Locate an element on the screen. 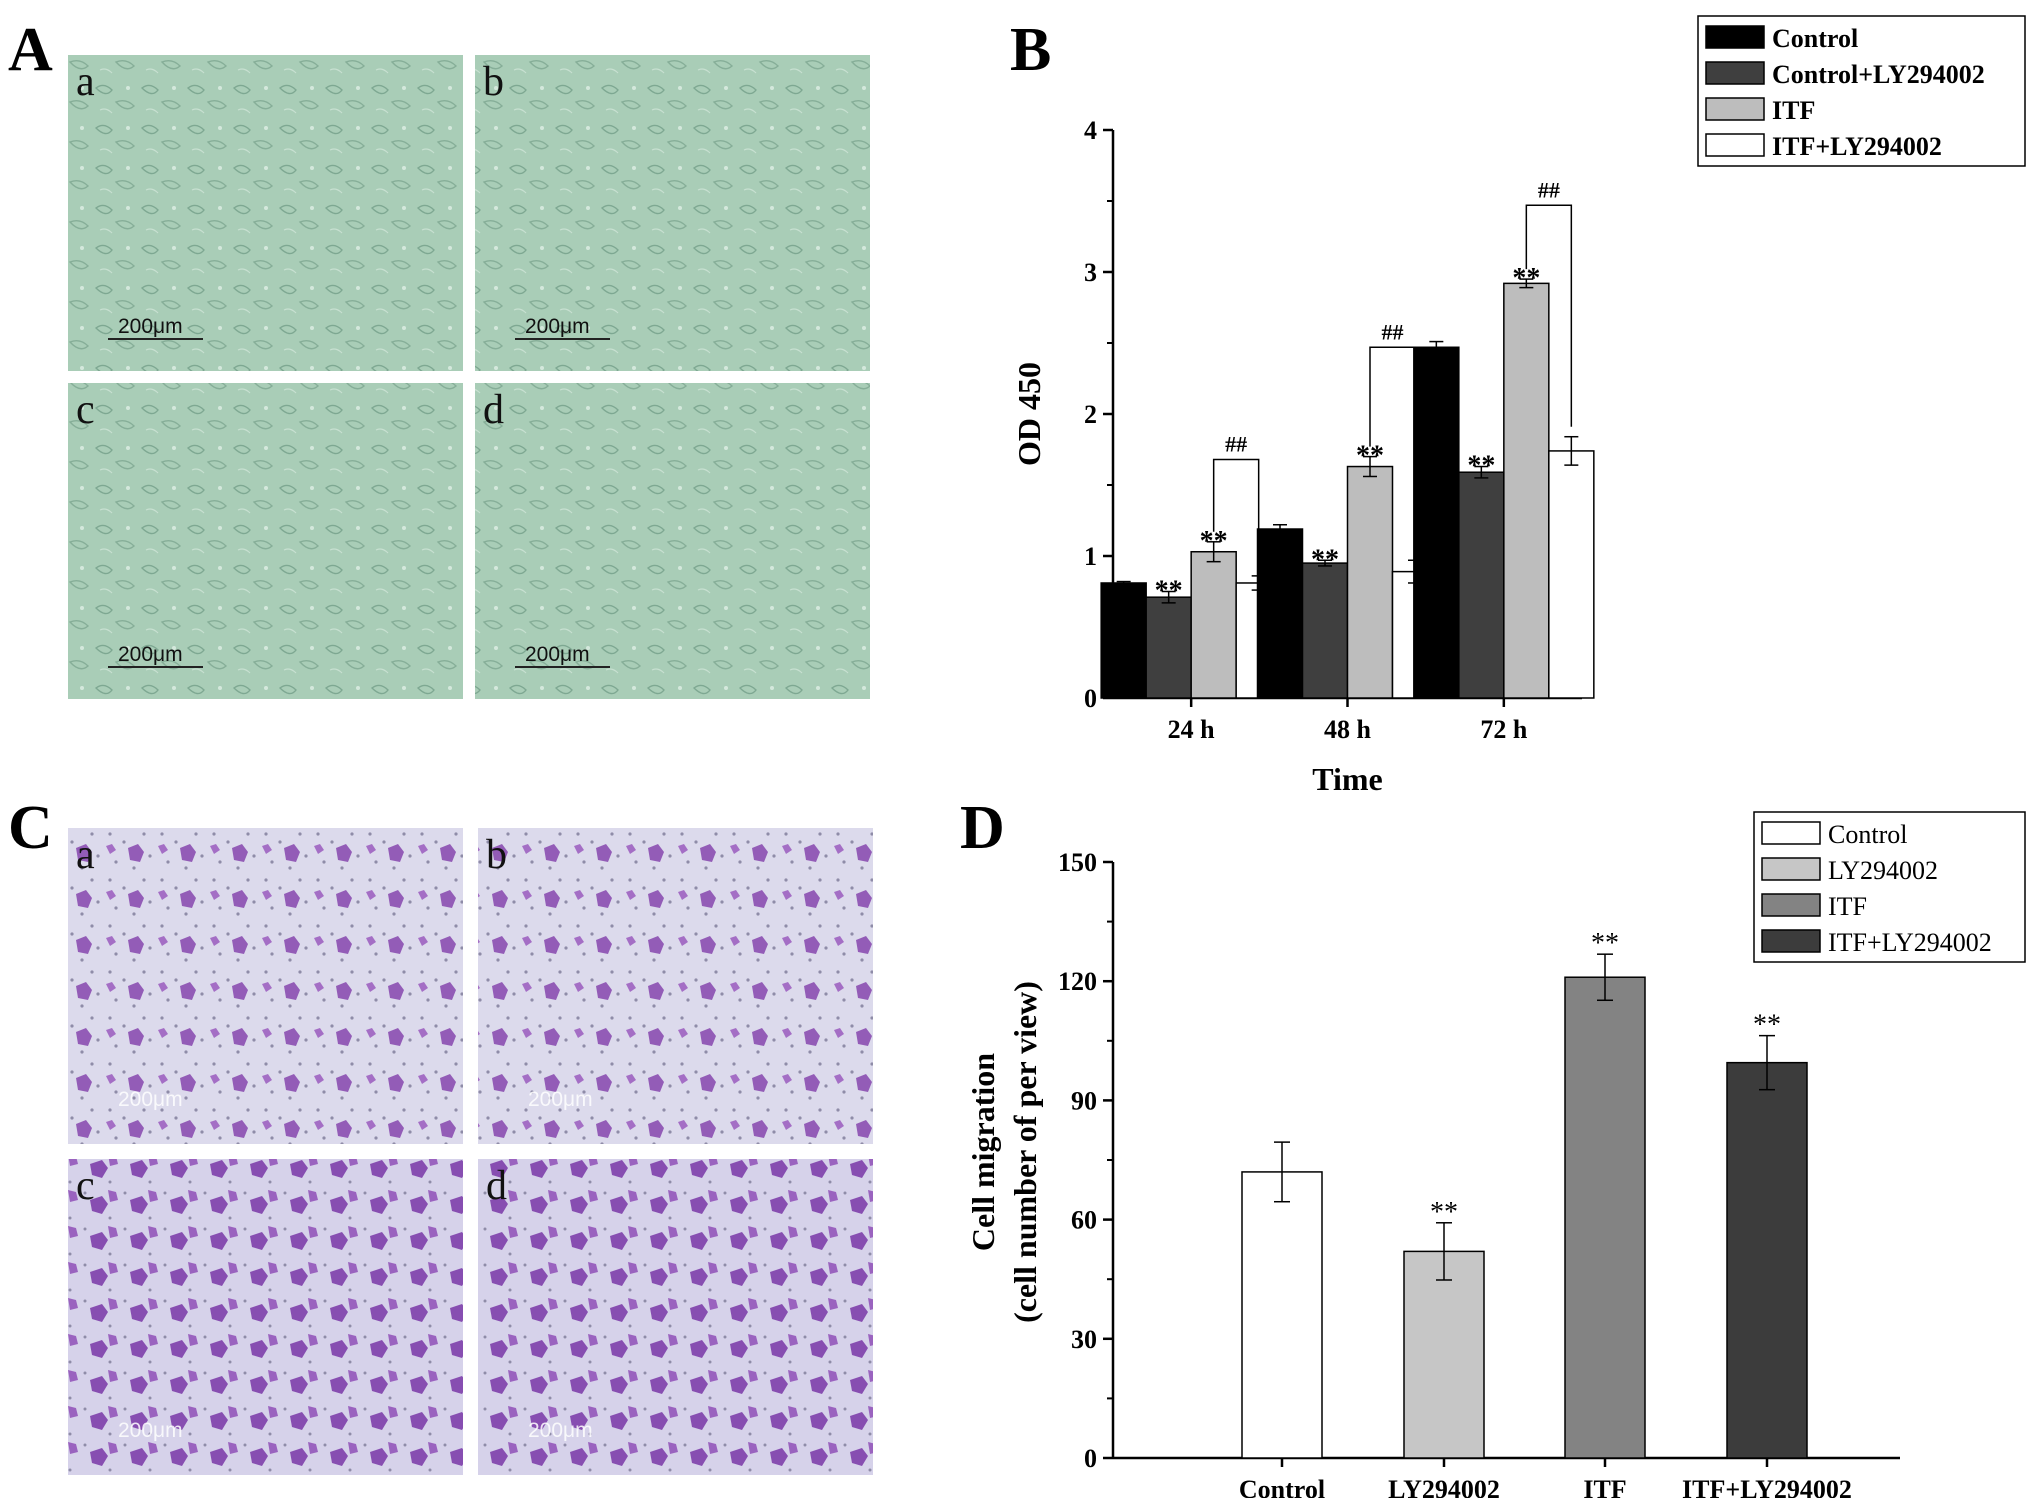  y-tick-label: 4 is located at coordinates (1090, 130).